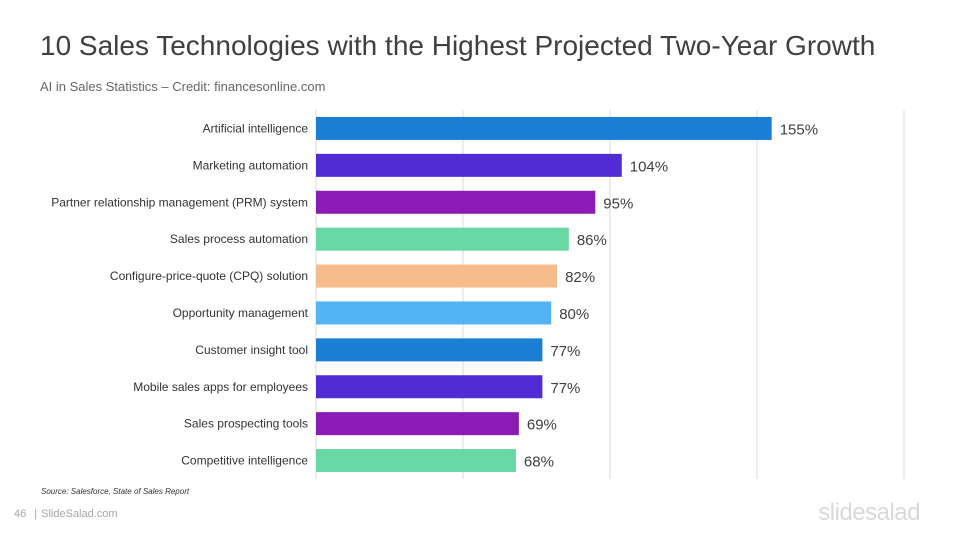 This screenshot has height=540, width=960. I want to click on category-label: Artificial intelligence, so click(256, 128).